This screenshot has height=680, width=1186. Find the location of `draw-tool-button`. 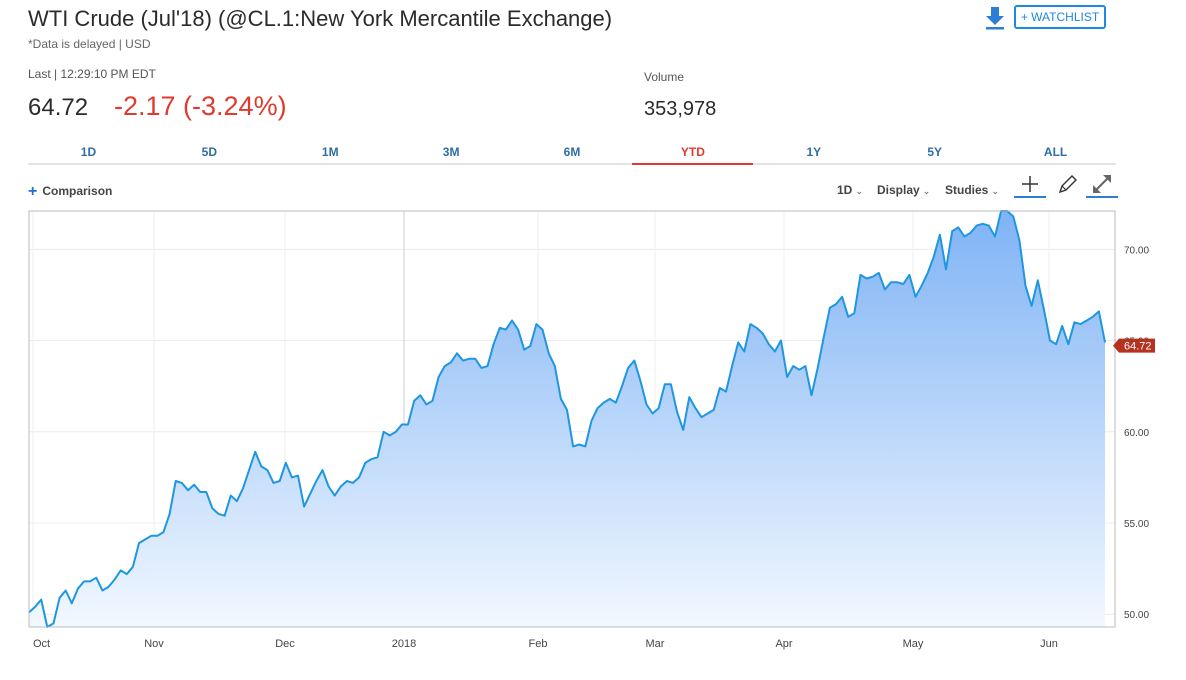

draw-tool-button is located at coordinates (1066, 184).